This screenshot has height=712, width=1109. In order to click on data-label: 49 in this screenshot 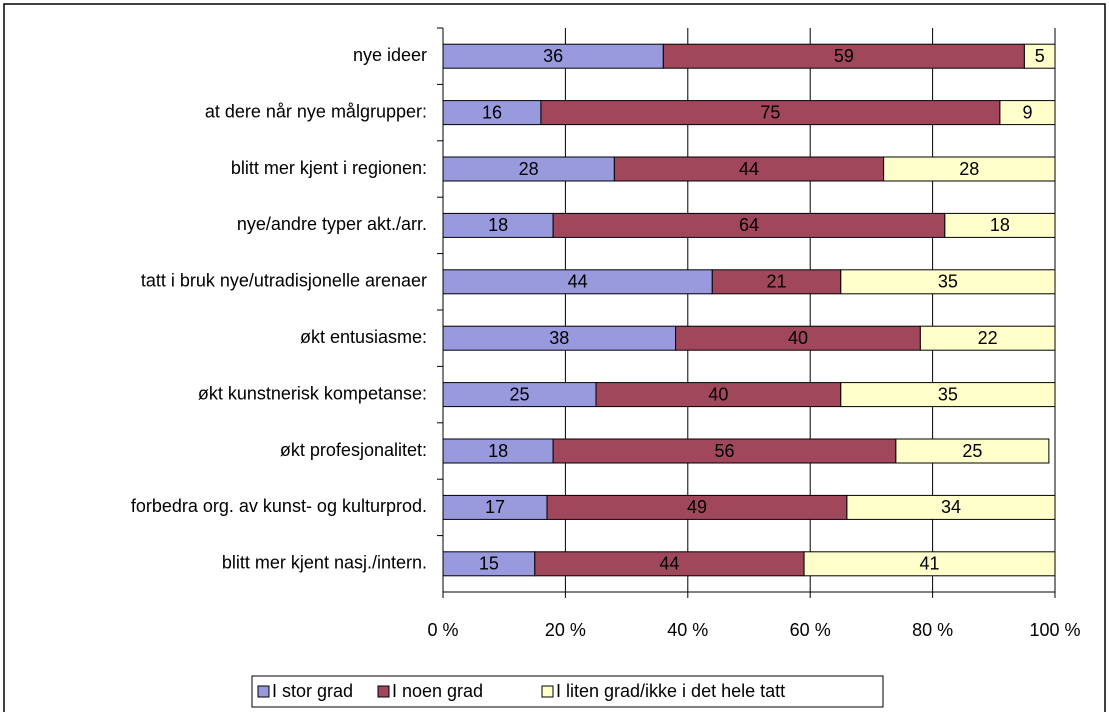, I will do `click(697, 507)`.